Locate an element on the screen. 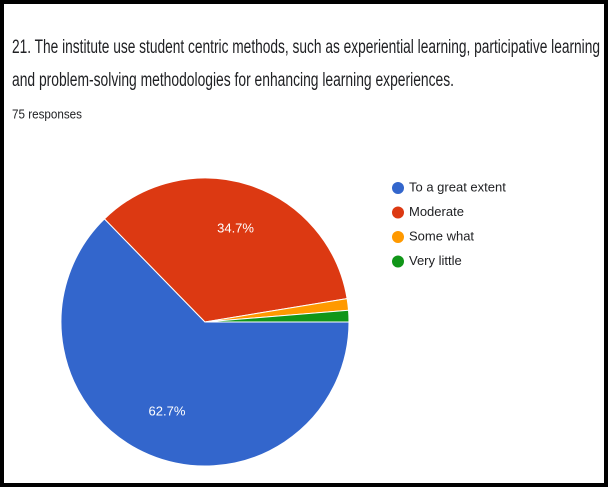  data-label: 34.7% is located at coordinates (235, 227).